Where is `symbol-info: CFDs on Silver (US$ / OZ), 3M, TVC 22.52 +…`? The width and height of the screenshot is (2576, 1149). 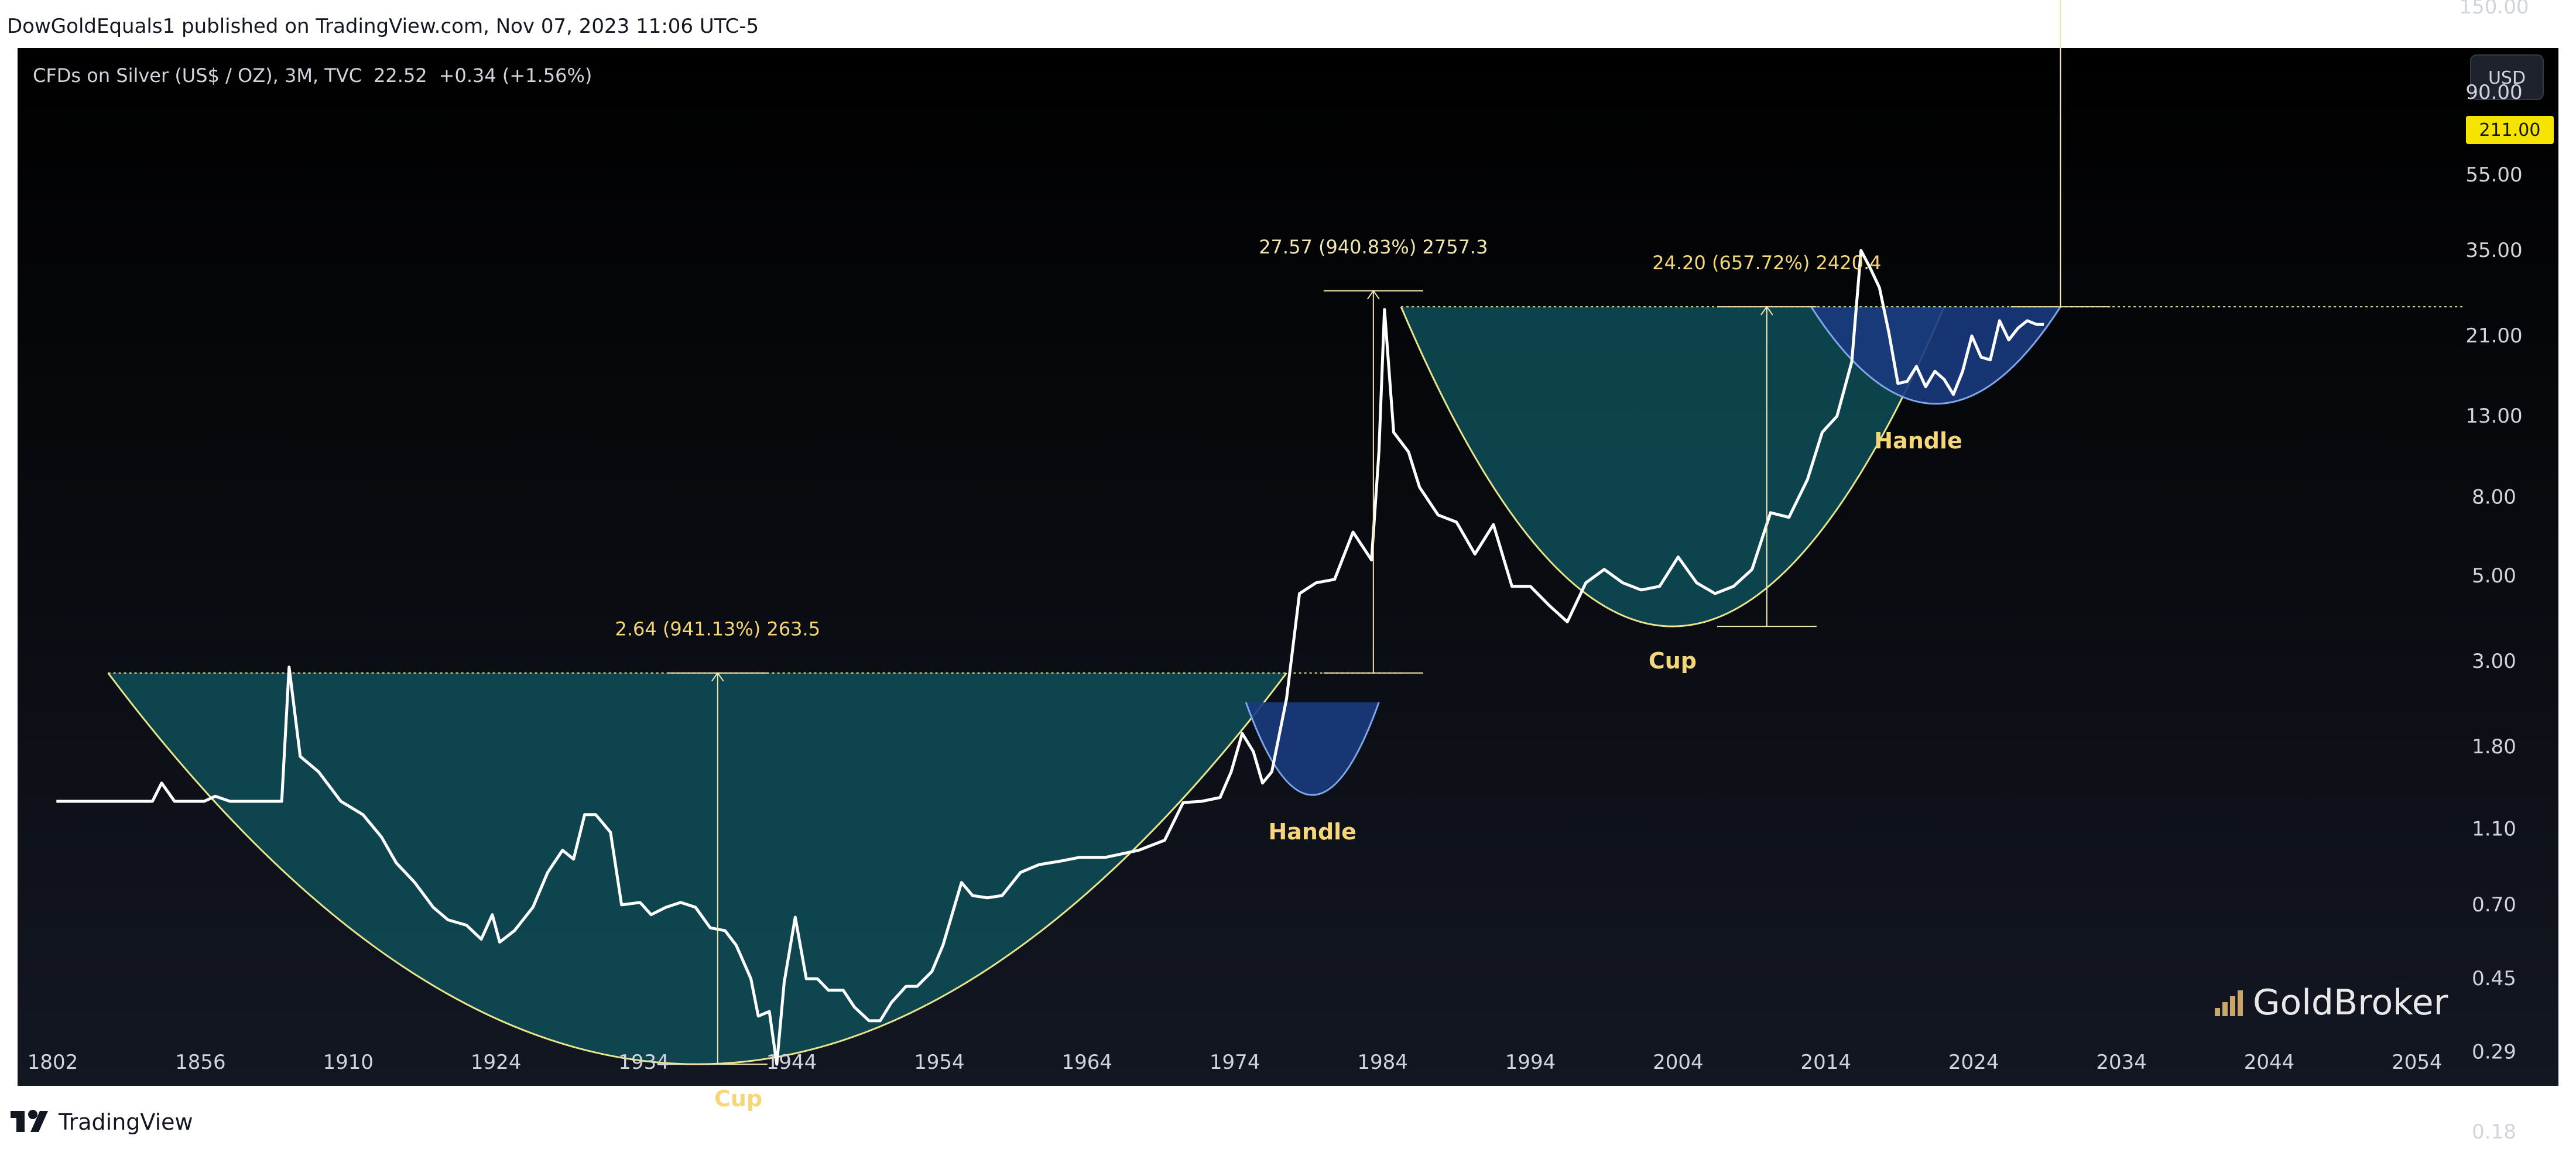 symbol-info: CFDs on Silver (US$ / OZ), 3M, TVC 22.52 +… is located at coordinates (312, 75).